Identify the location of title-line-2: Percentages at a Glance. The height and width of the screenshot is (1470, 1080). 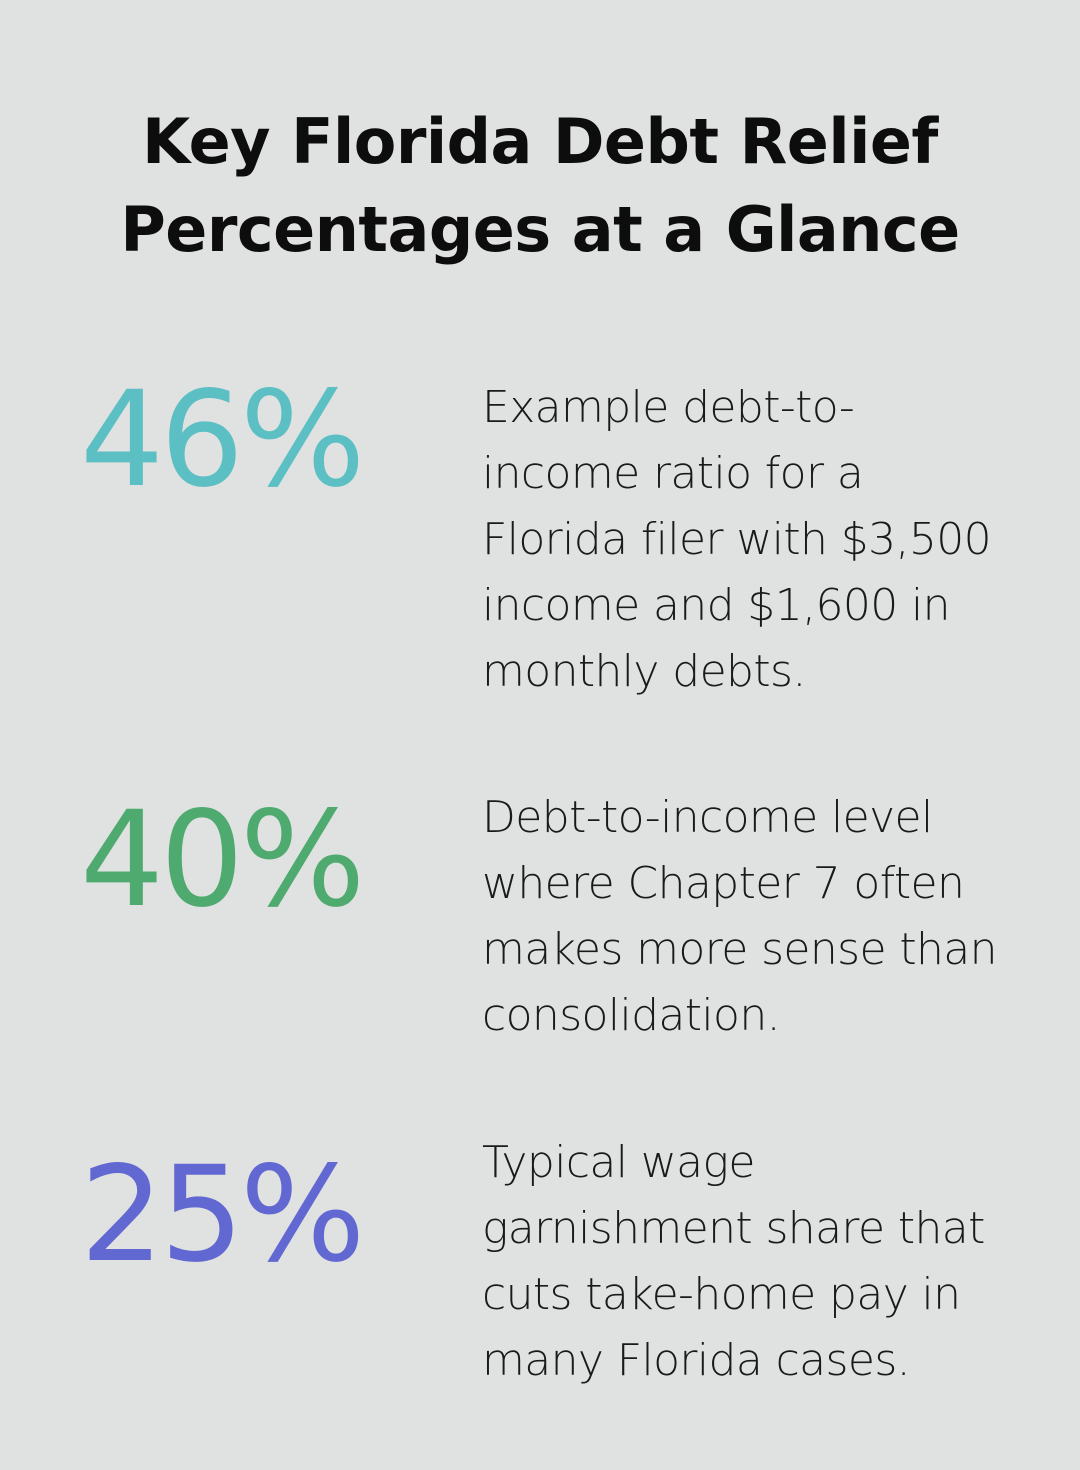
(540, 229).